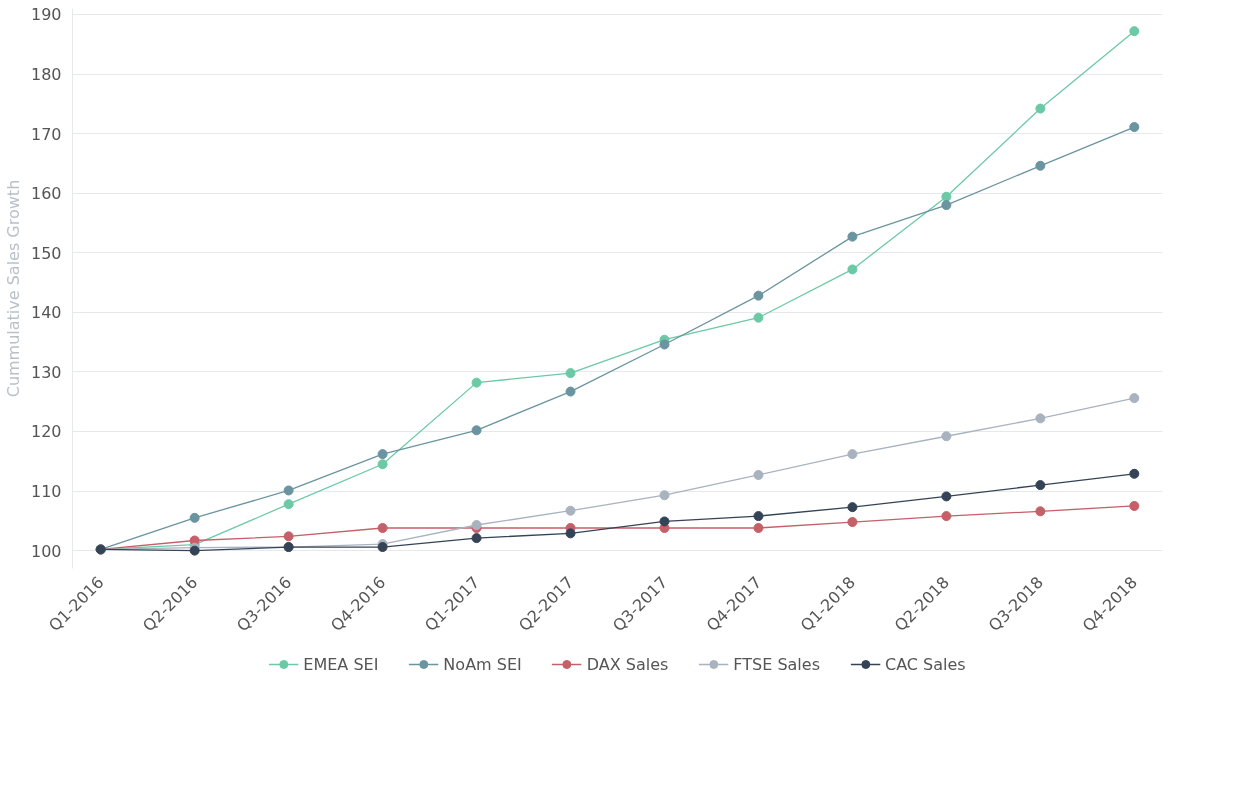 Image resolution: width=1236 pixels, height=806 pixels. What do you see at coordinates (13, 288) in the screenshot?
I see `y-axis-title: Cummulative Sales Growth` at bounding box center [13, 288].